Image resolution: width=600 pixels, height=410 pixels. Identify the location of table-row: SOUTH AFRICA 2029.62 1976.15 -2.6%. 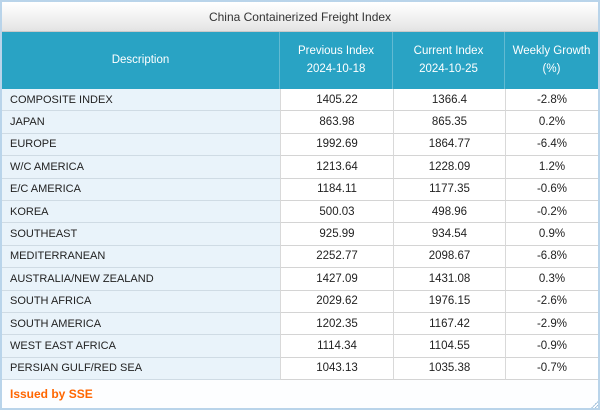
(300, 301).